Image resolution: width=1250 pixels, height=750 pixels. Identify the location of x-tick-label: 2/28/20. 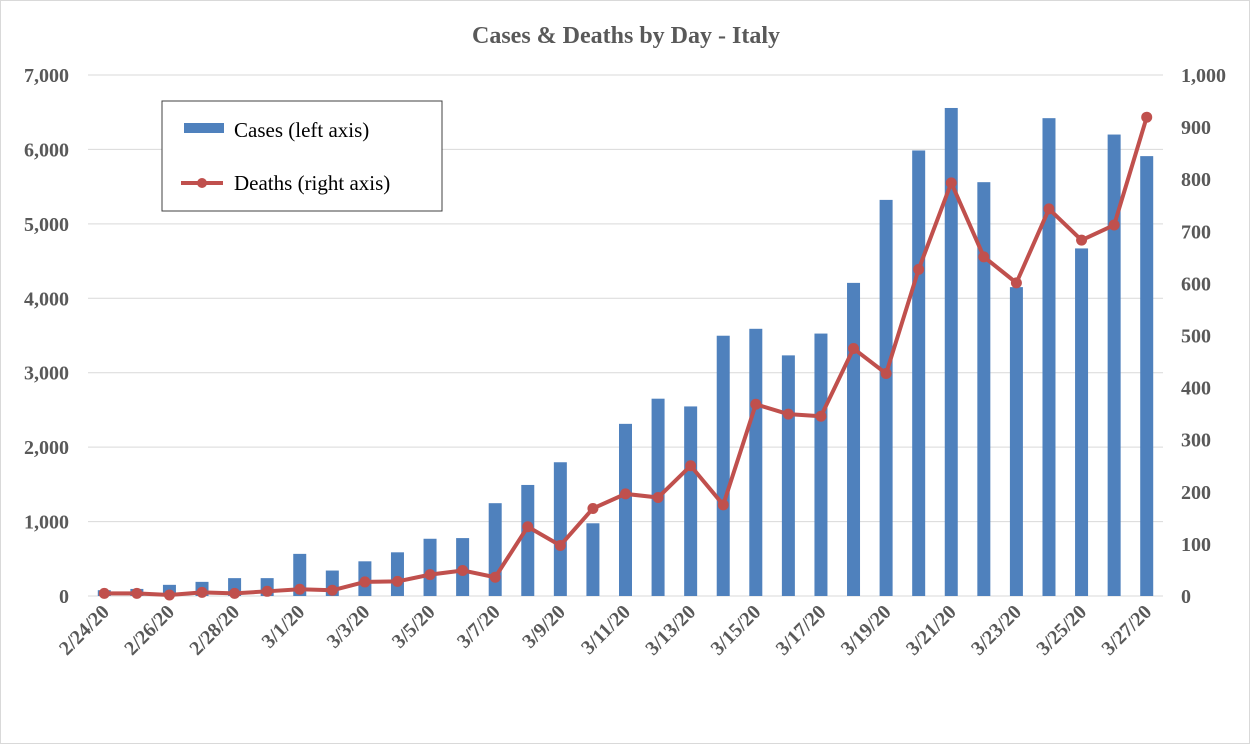
(214, 630).